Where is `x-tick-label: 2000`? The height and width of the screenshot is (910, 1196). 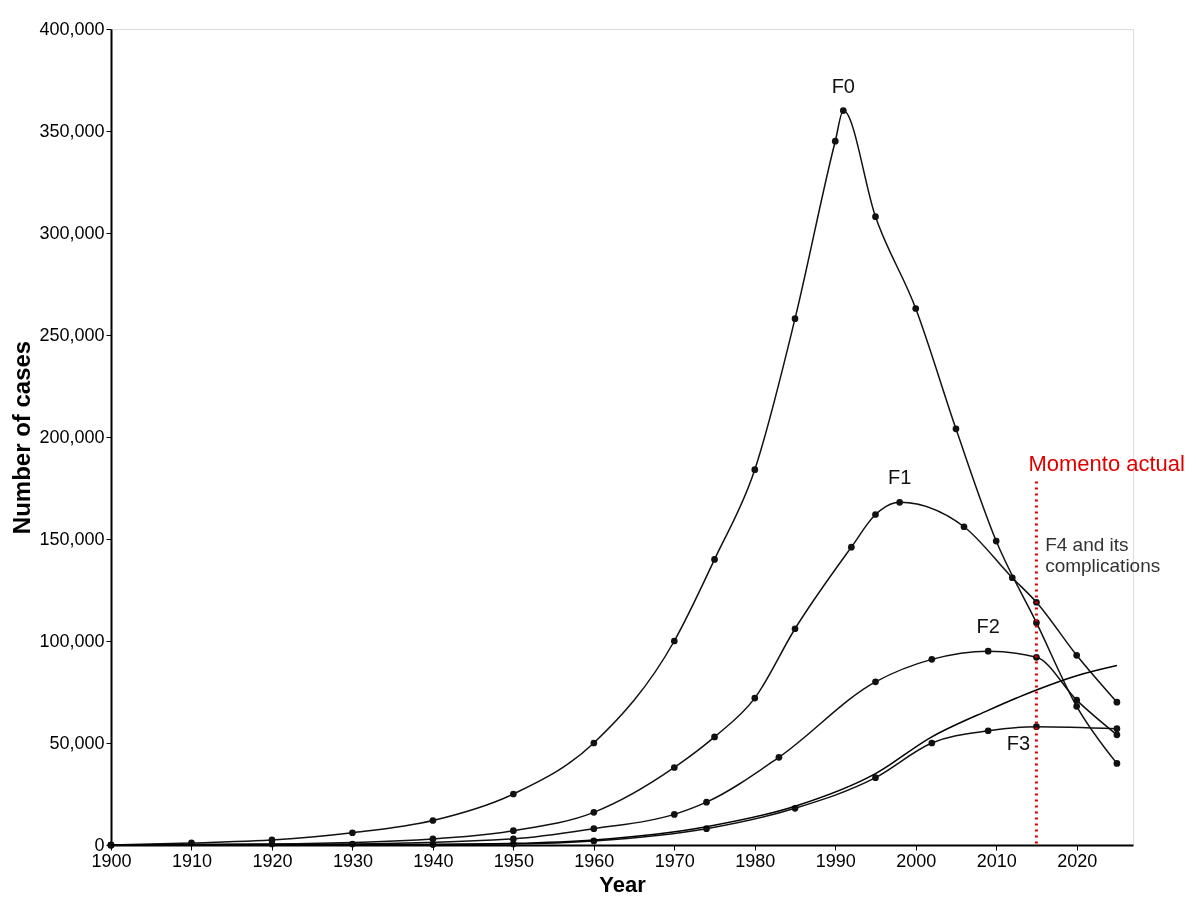 x-tick-label: 2000 is located at coordinates (916, 860).